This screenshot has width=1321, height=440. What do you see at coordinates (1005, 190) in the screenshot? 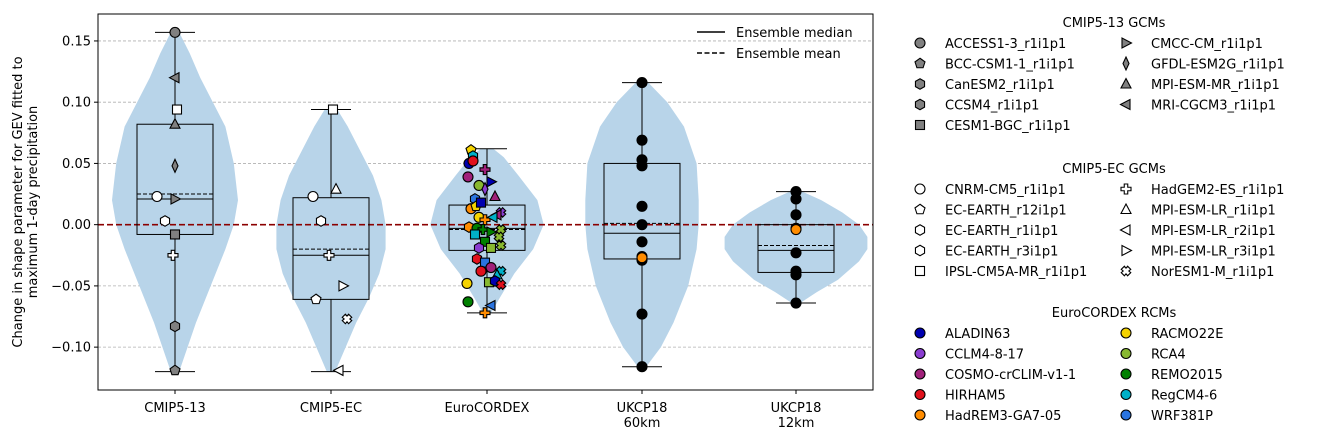
I see `legend-item-label: CNRM-CM5_r1i1p1` at bounding box center [1005, 190].